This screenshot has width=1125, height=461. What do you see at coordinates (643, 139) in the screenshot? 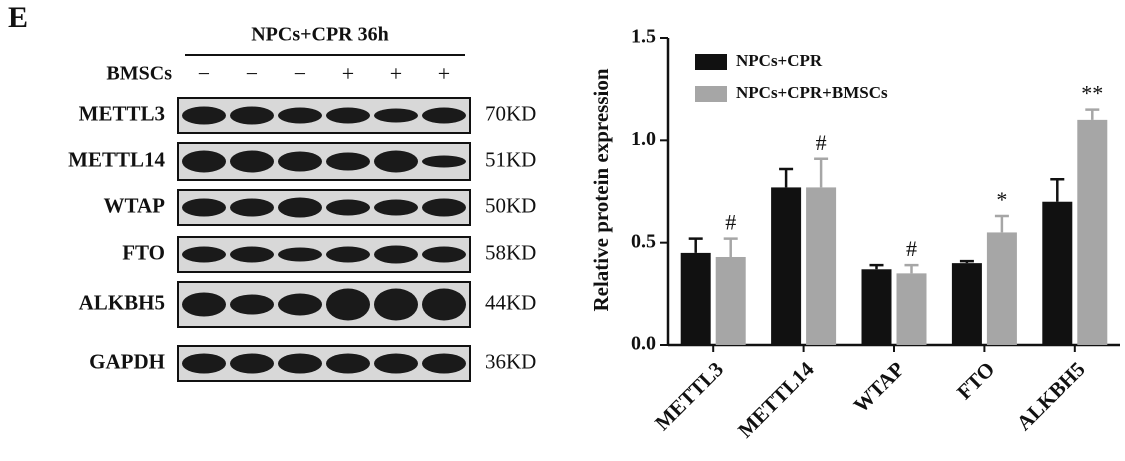
I see `y-tick-label: 1.0` at bounding box center [643, 139].